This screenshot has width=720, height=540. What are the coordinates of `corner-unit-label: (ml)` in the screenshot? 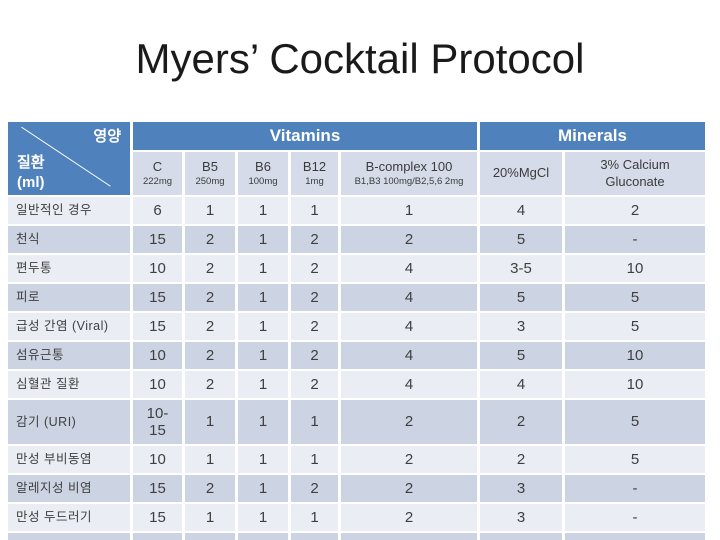 It's located at (31, 182).